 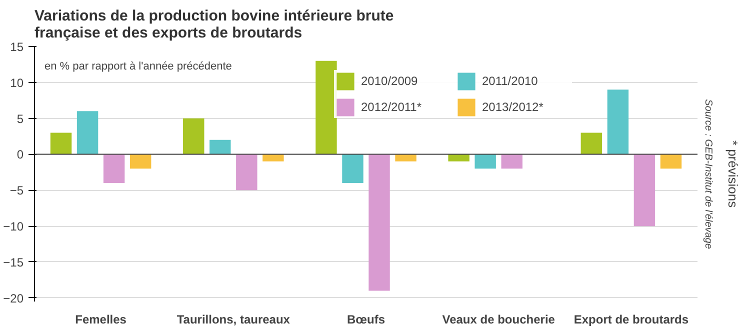 I want to click on x-tick-label: Femelles, so click(x=101, y=319).